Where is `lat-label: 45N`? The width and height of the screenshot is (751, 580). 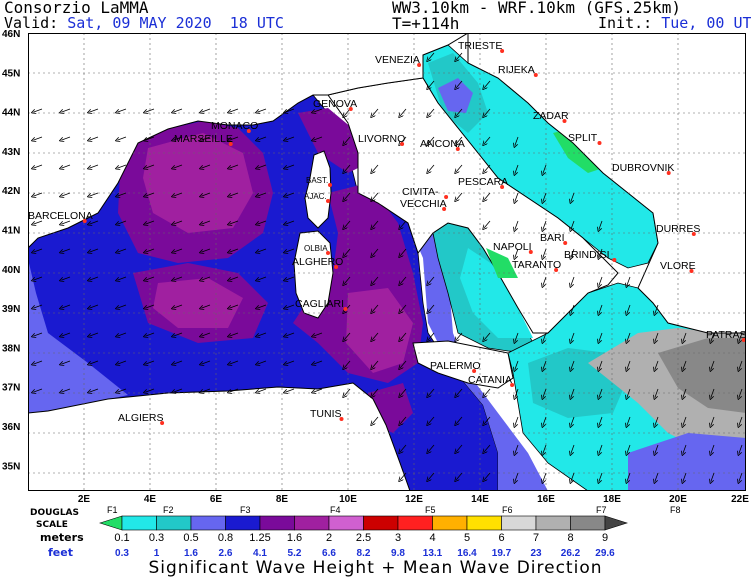 lat-label: 45N is located at coordinates (11, 73).